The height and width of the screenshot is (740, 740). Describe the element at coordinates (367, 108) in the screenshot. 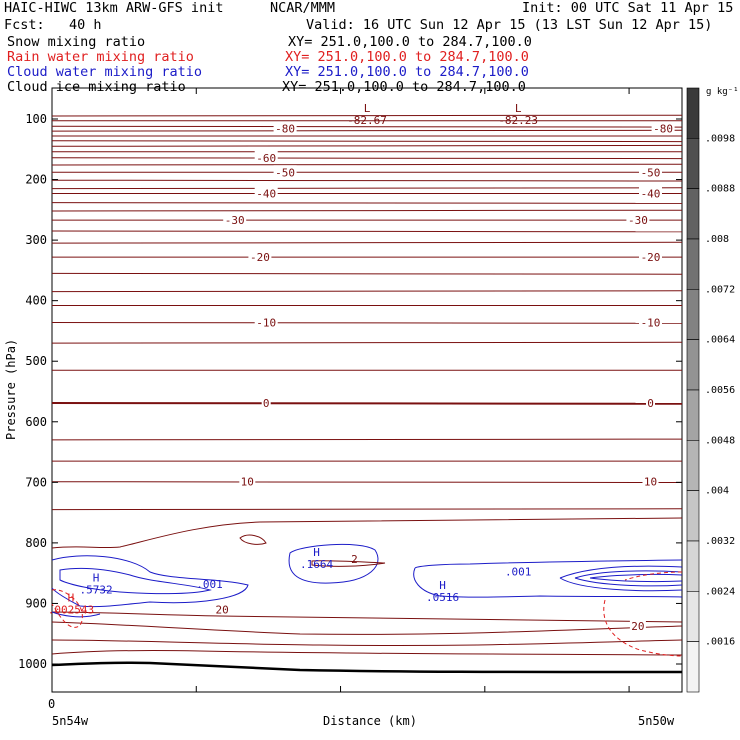

I see `extremum-marker: L` at that location.